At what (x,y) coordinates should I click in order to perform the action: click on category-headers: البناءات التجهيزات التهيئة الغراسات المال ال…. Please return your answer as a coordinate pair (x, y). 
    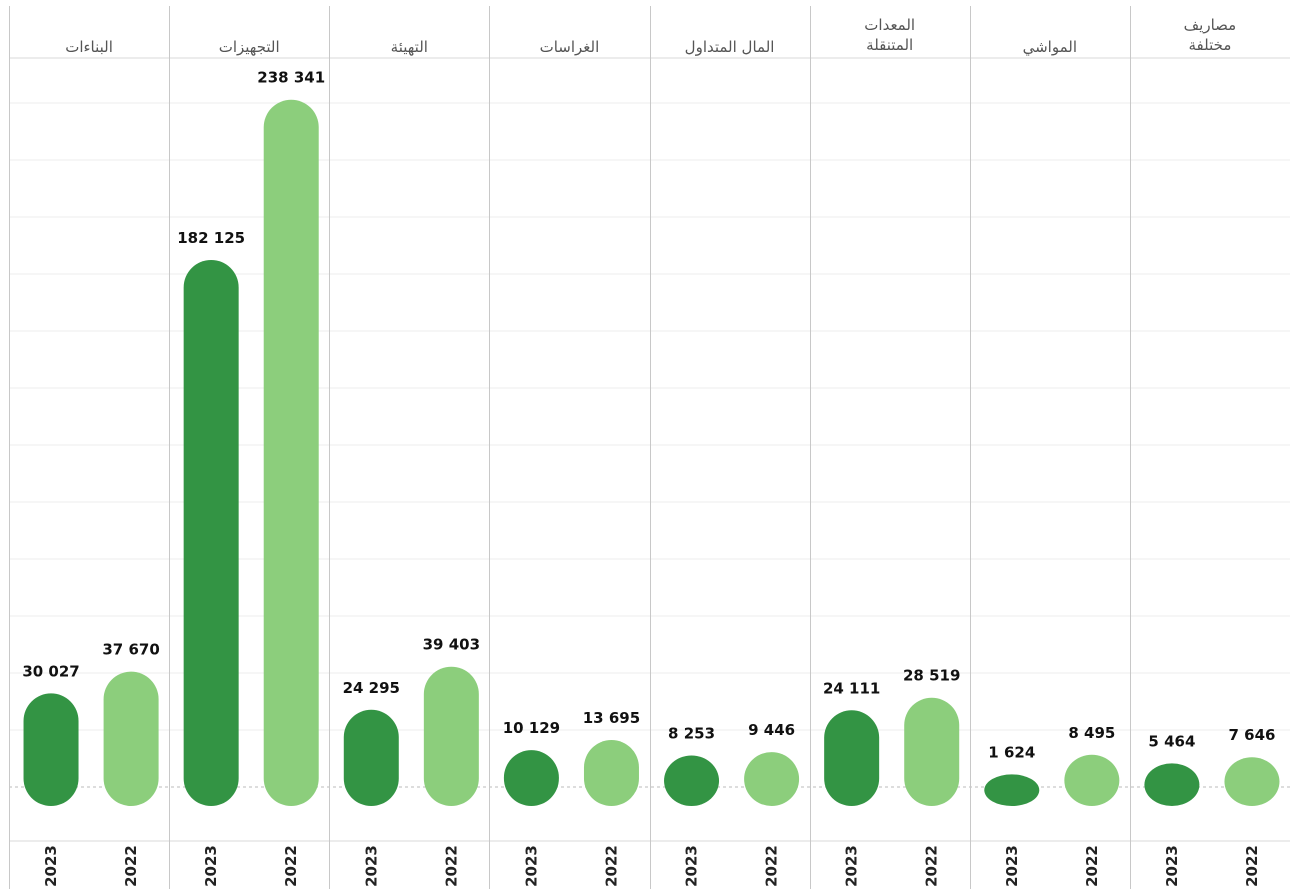
    Looking at the image, I should click on (650, 36).